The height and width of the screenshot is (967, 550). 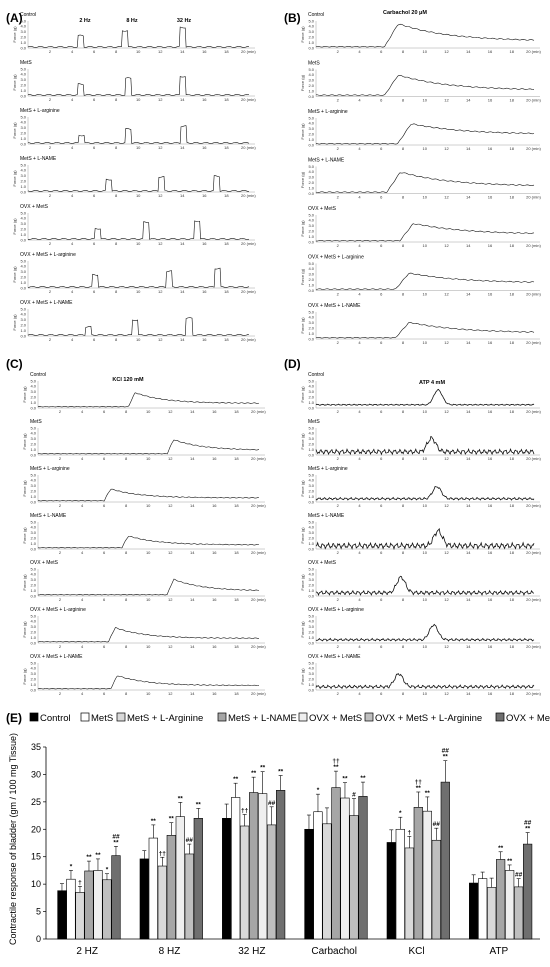 I want to click on stimulus-annotation: Carbachol 20 μM, so click(x=405, y=13).